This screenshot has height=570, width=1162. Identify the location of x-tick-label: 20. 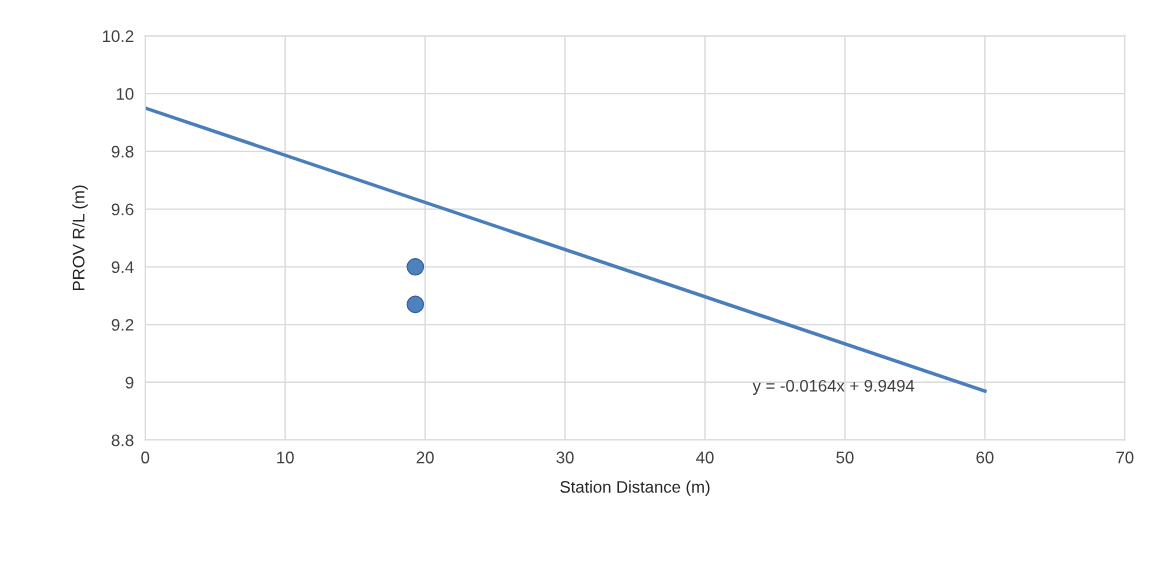
(425, 457).